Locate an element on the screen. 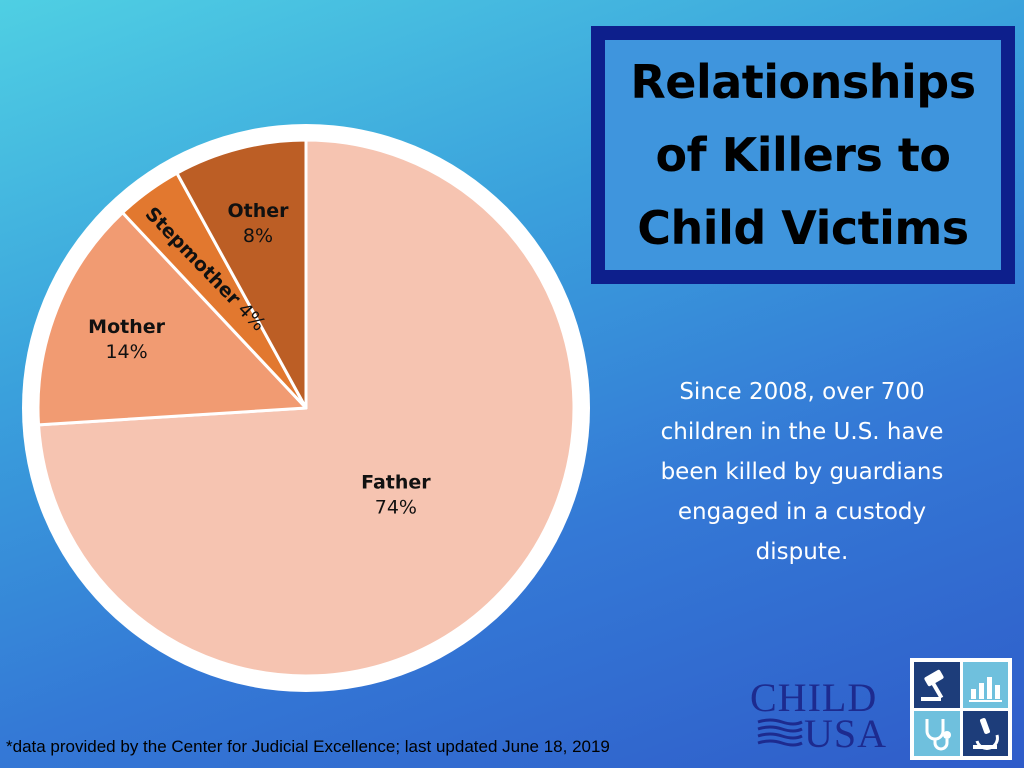 The image size is (1024, 768). pie-slice-other is located at coordinates (241, 274).